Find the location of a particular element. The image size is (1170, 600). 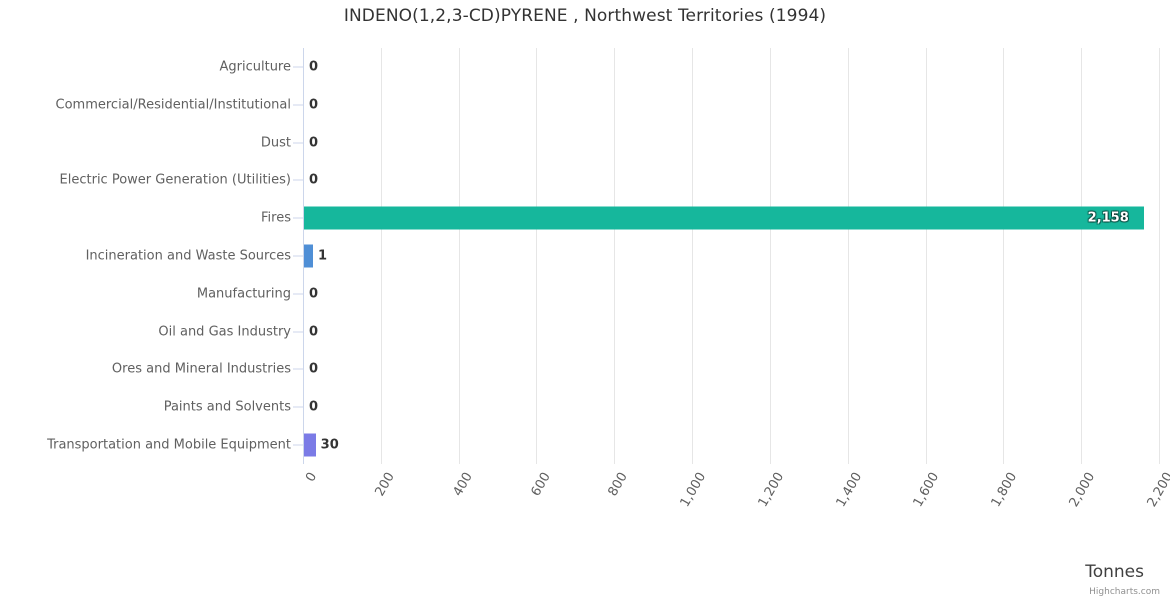

x-axis-tick-label: 1,400 is located at coordinates (849, 490).